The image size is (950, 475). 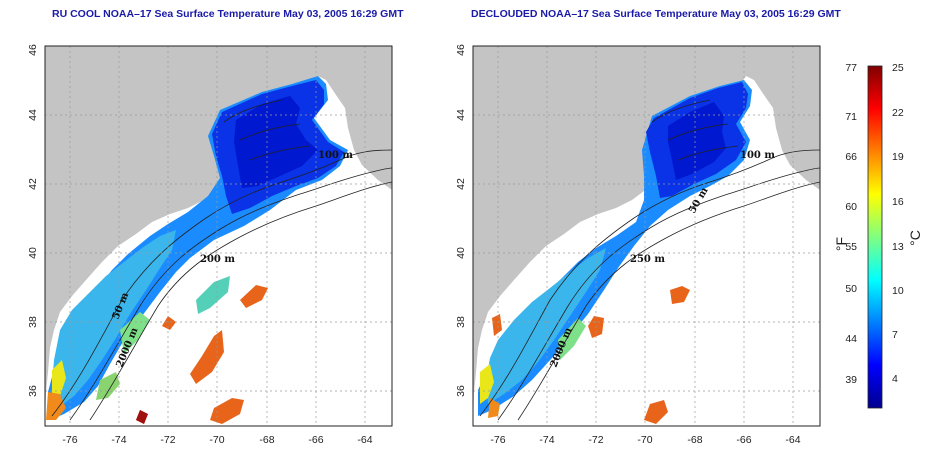 What do you see at coordinates (33, 220) in the screenshot?
I see `left-y-ticks: 36 38 40 42 44 46` at bounding box center [33, 220].